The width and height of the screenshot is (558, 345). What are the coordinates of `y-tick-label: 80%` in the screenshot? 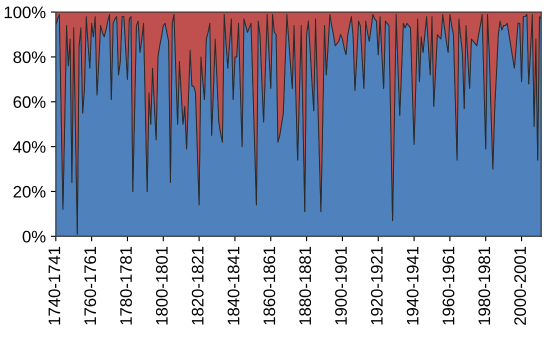 It's located at (29, 57).